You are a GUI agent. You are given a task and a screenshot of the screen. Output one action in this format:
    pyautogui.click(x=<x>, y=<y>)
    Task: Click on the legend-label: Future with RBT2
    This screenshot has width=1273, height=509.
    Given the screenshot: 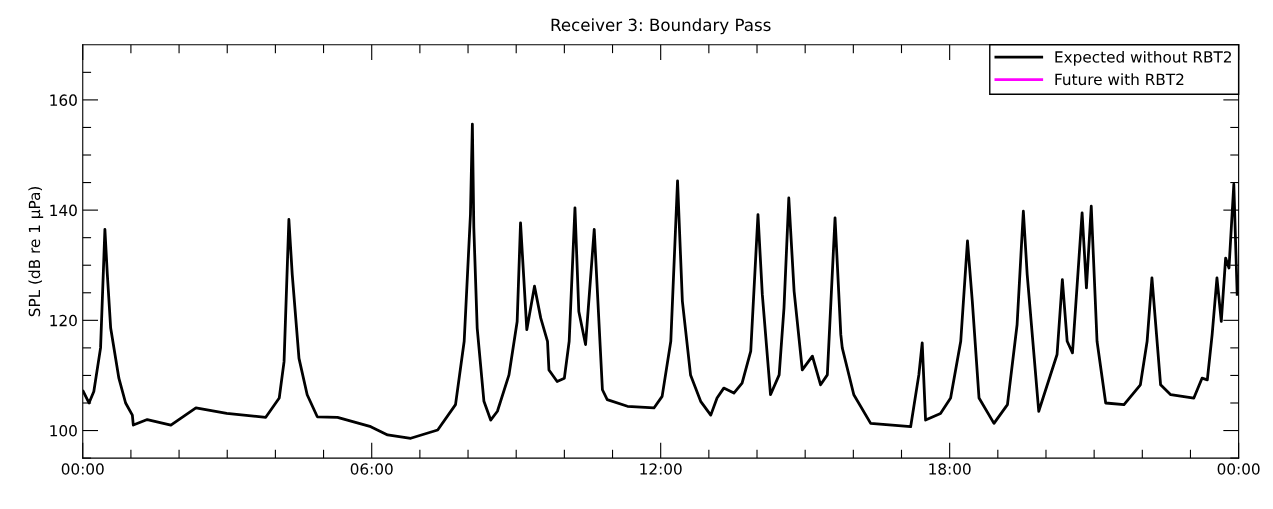 What is the action you would take?
    pyautogui.click(x=1119, y=79)
    